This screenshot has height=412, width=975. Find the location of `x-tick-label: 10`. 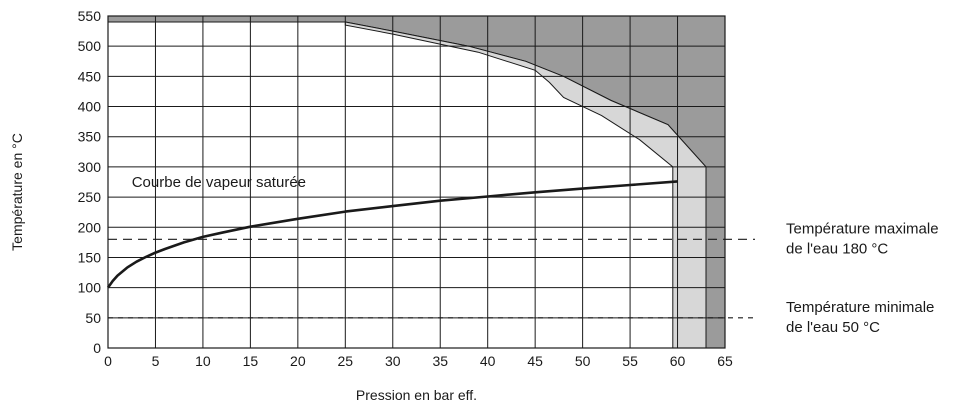

x-tick-label: 10 is located at coordinates (203, 361).